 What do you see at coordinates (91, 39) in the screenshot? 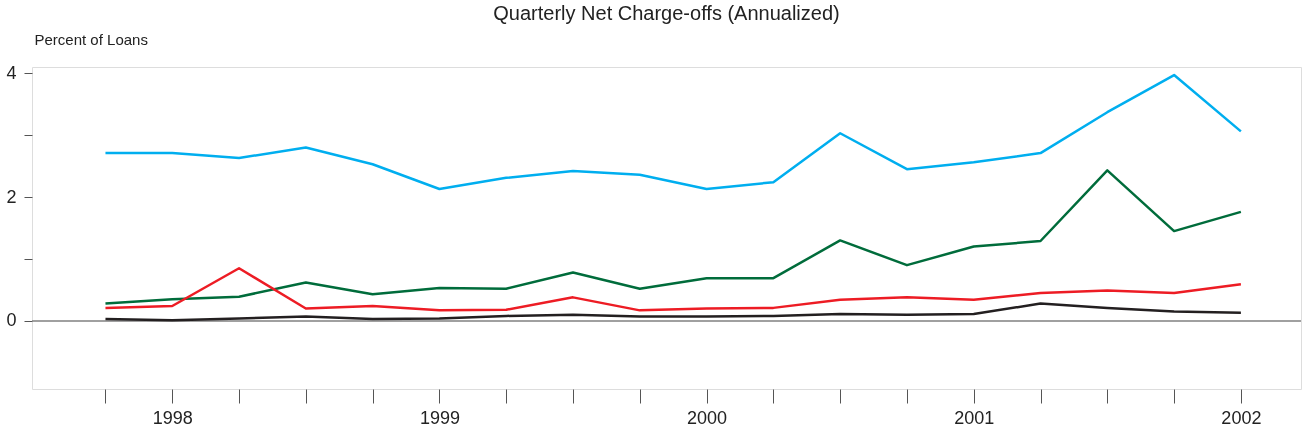
I see `y-axis-title: Percent of Loans` at bounding box center [91, 39].